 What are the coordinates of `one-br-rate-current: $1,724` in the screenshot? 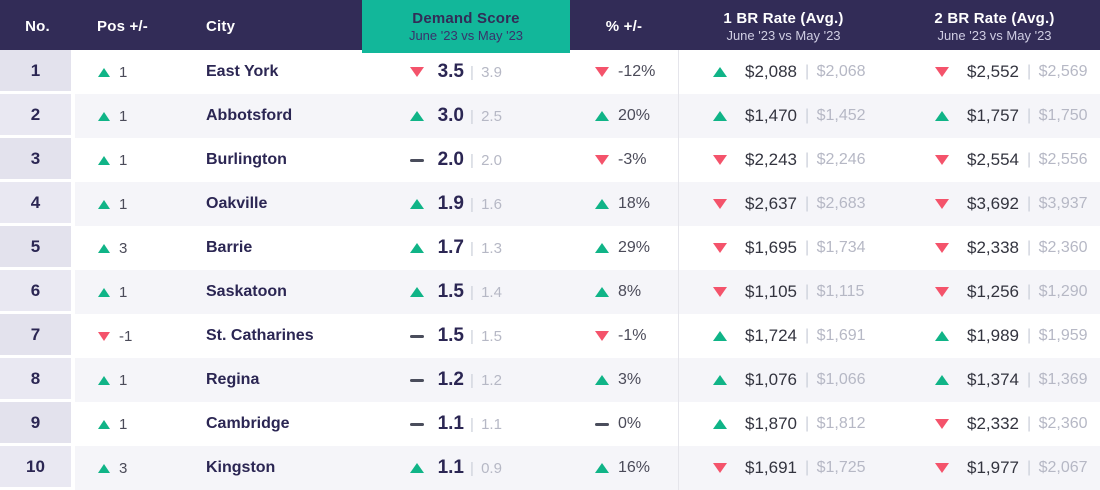 It's located at (771, 335).